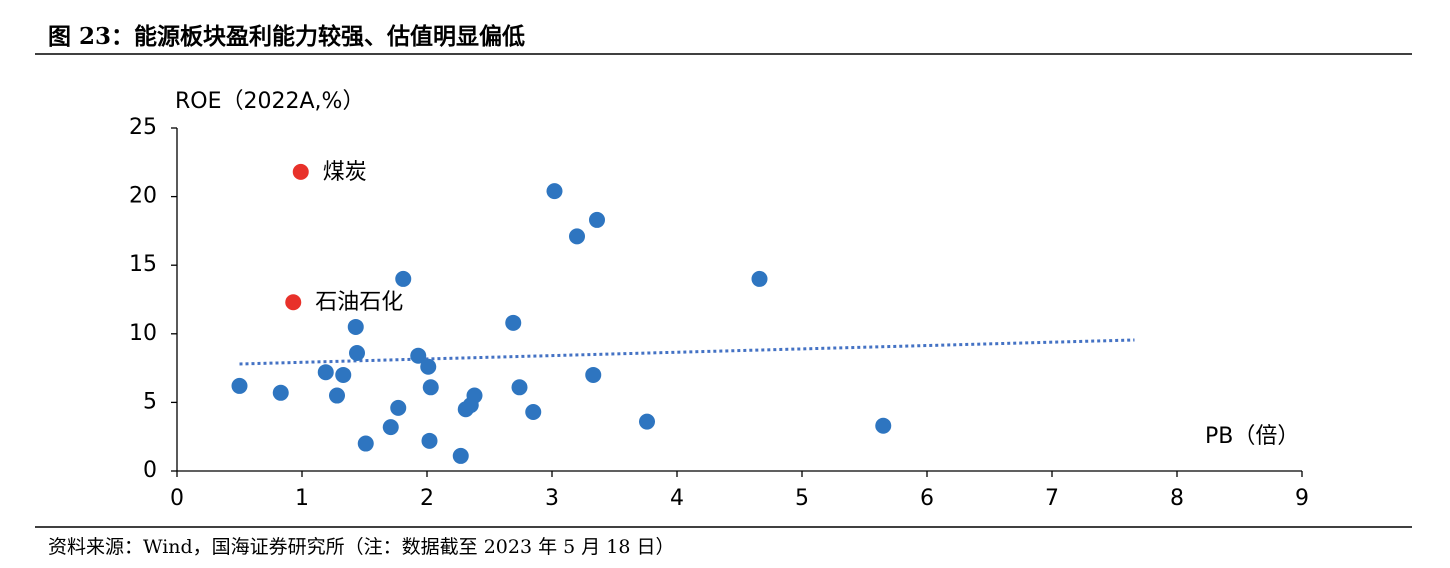 The height and width of the screenshot is (568, 1450). I want to click on x-tick-label: 6, so click(927, 498).